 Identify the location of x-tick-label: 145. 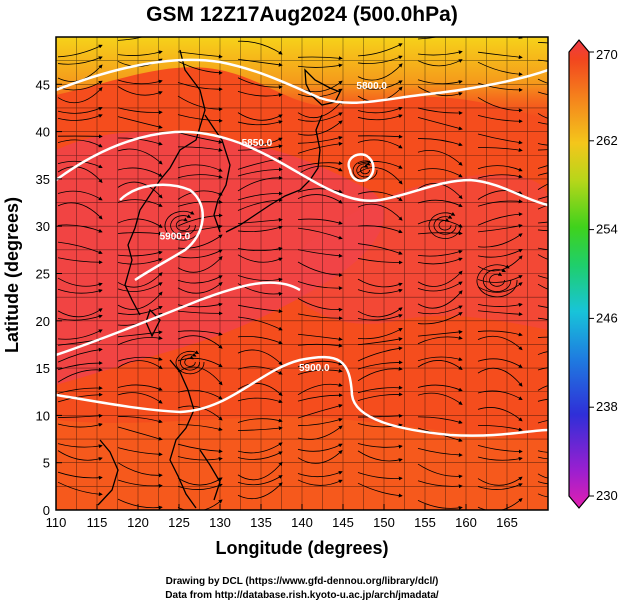
(343, 522).